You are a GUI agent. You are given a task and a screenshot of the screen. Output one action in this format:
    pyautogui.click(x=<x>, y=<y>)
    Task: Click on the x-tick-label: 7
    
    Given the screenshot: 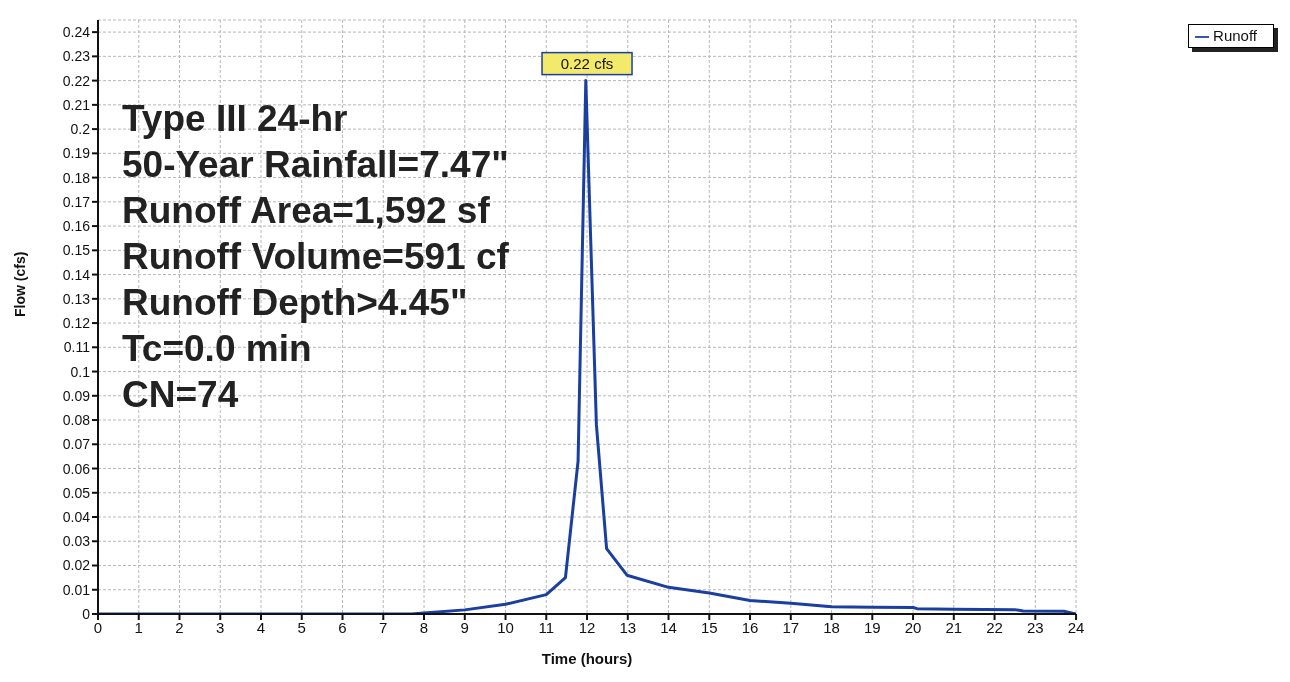 What is the action you would take?
    pyautogui.click(x=383, y=627)
    